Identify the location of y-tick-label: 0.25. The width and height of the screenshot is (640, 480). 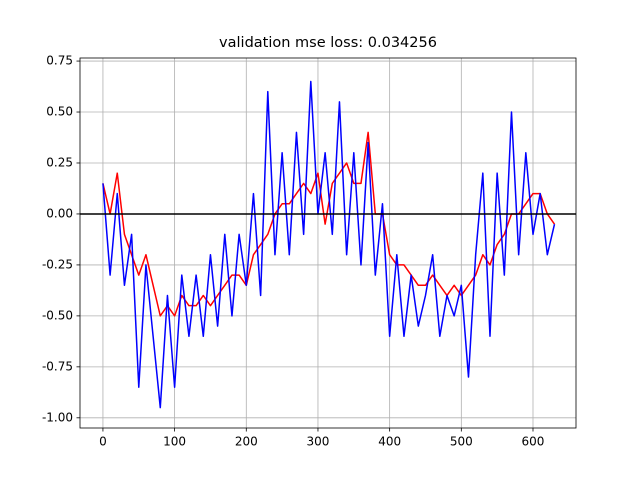
(59, 162).